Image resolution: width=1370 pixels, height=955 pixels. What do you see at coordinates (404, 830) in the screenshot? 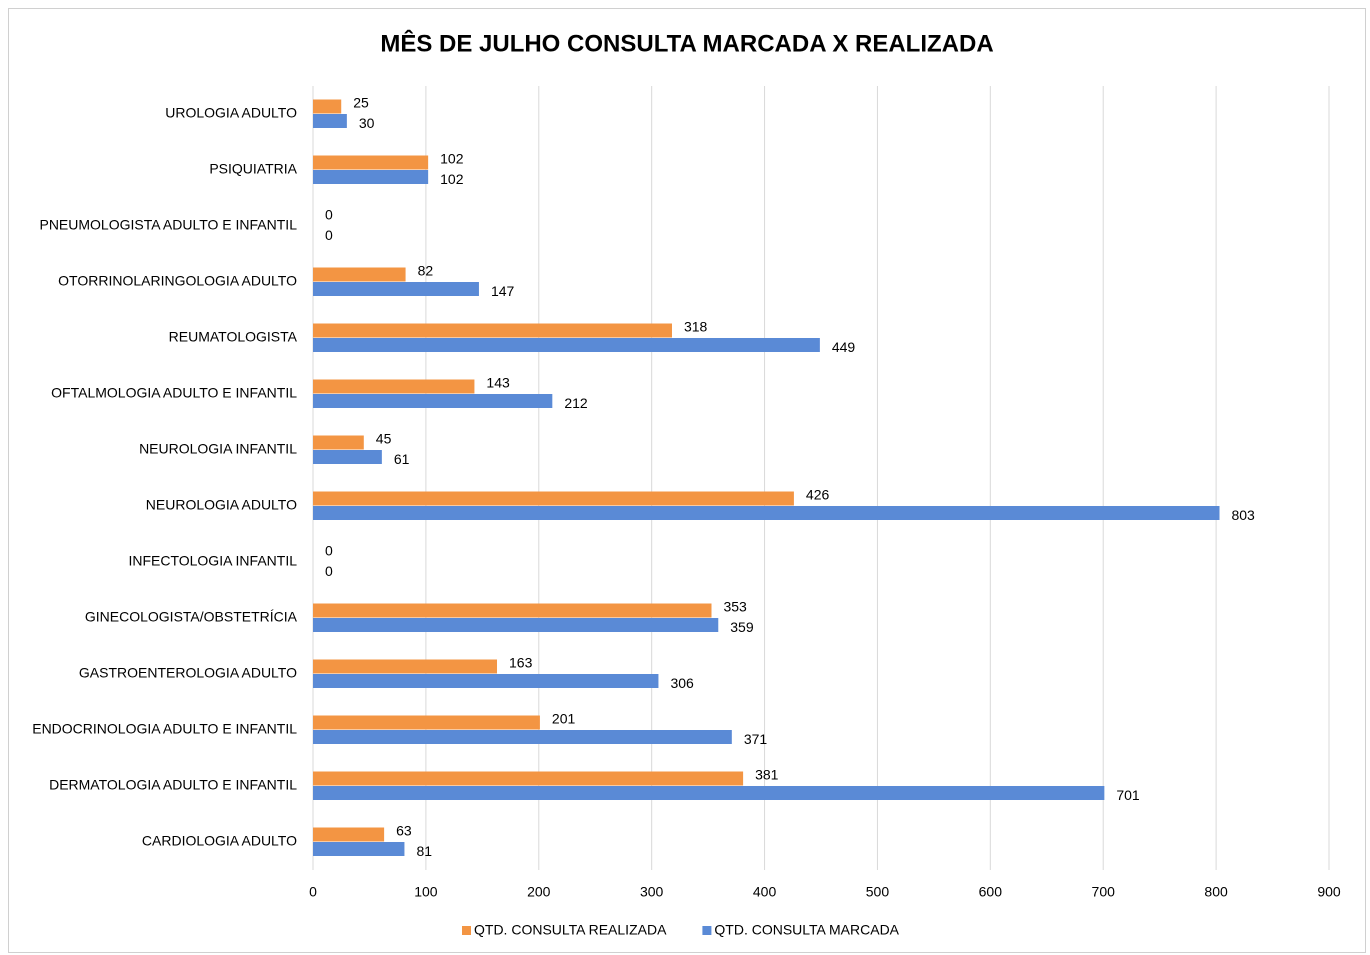
I see `data-label: 63` at bounding box center [404, 830].